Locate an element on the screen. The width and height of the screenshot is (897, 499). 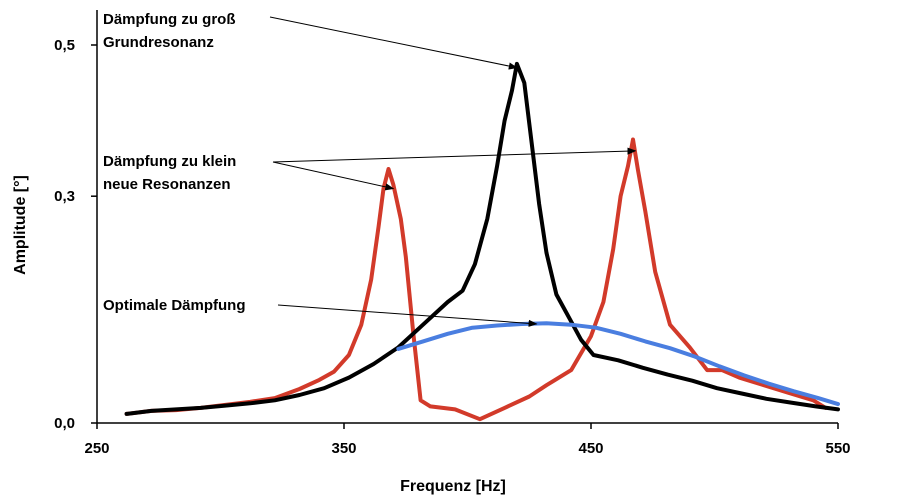
y-ticks: 0,0 0,3 0,5 is located at coordinates (75, 234).